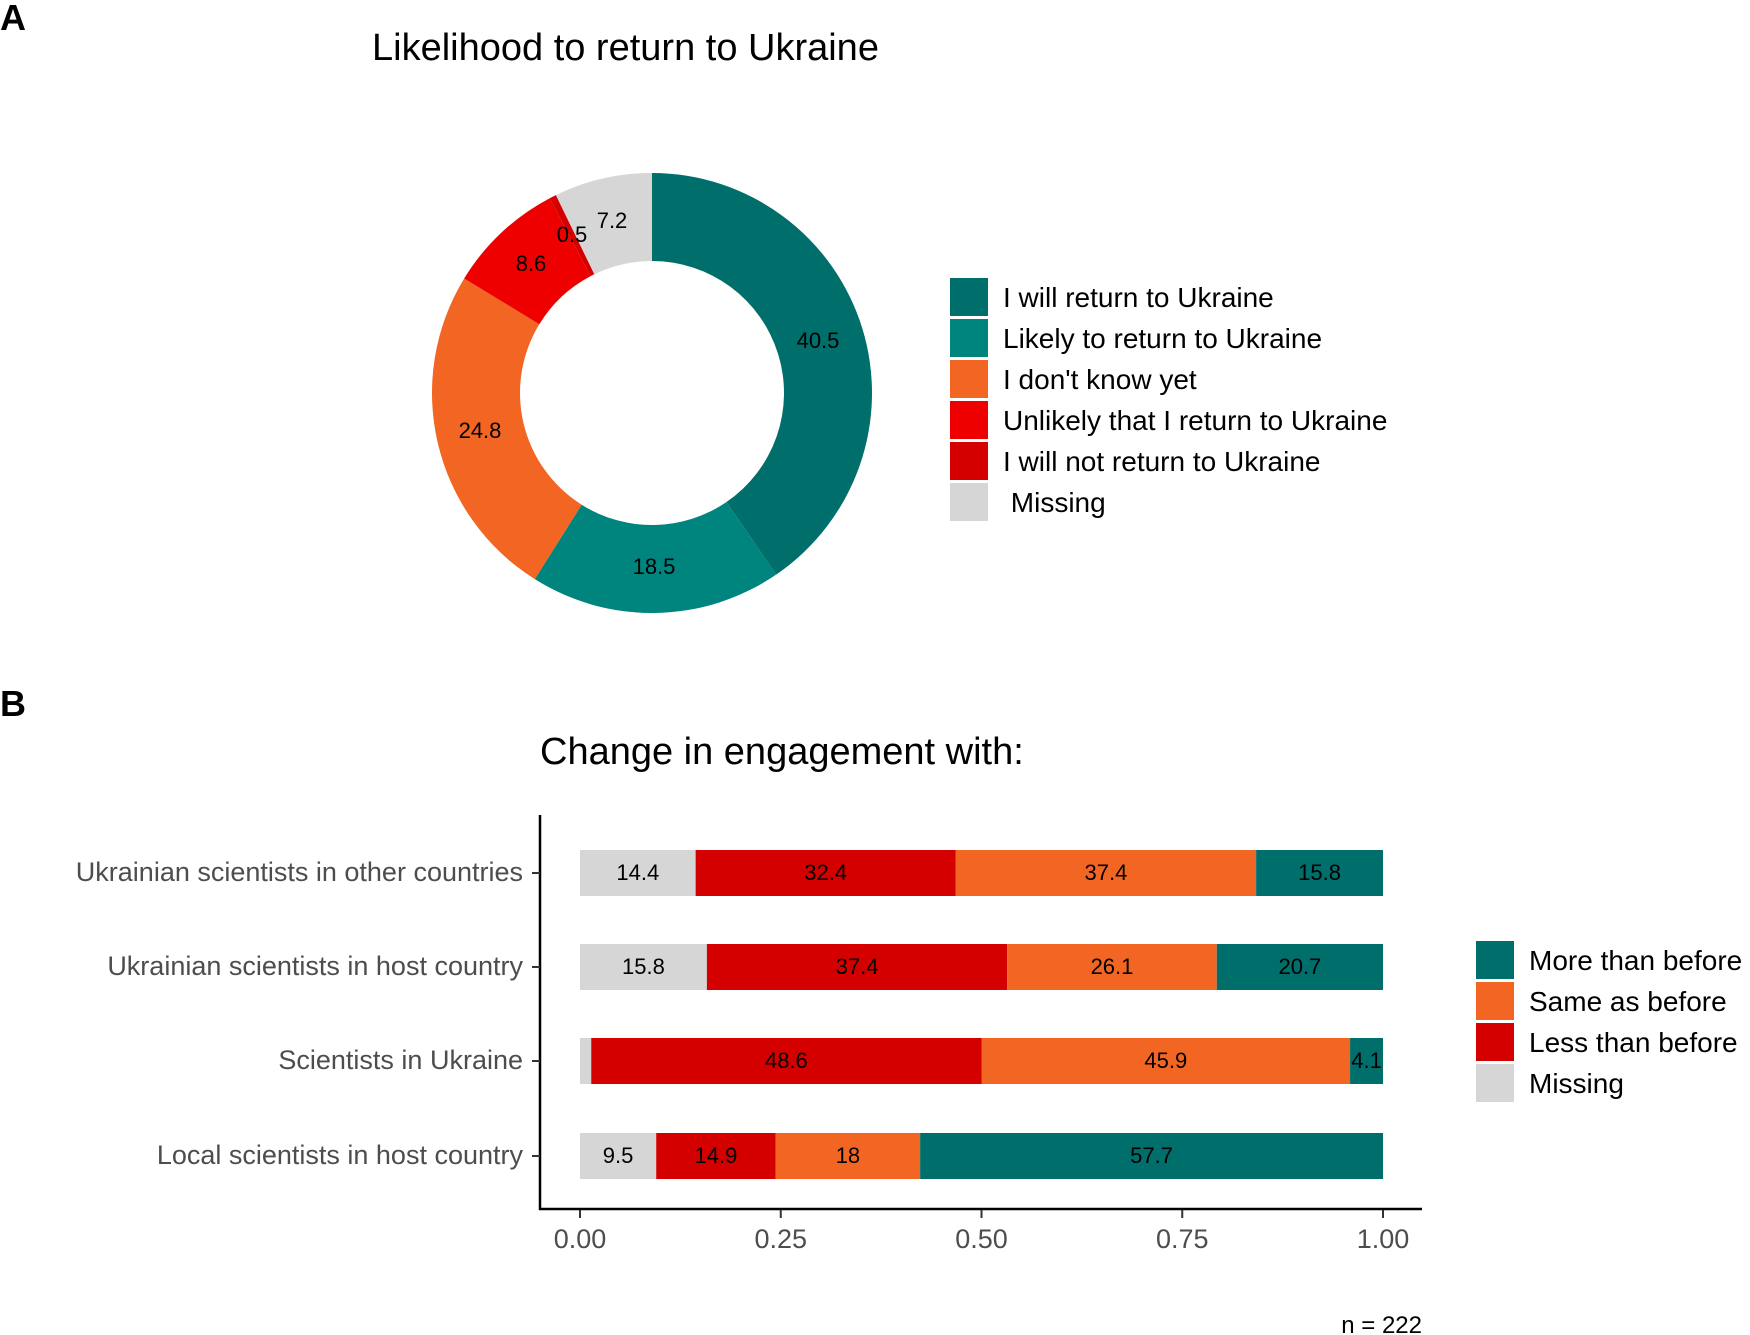  I want to click on bar-value-label: 26.1, so click(1112, 966).